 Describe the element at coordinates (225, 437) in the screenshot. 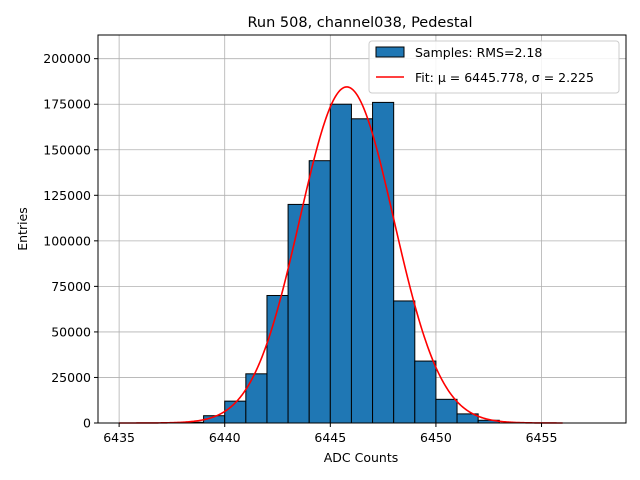

I see `x-tick-label: 6440` at that location.